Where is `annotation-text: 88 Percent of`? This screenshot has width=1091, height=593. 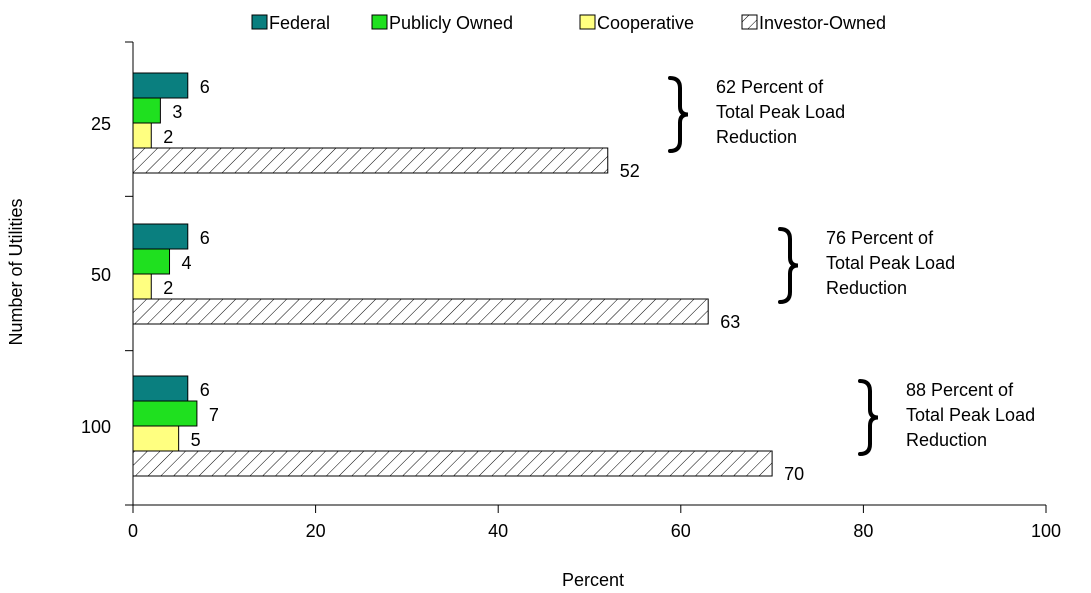
annotation-text: 88 Percent of is located at coordinates (960, 390).